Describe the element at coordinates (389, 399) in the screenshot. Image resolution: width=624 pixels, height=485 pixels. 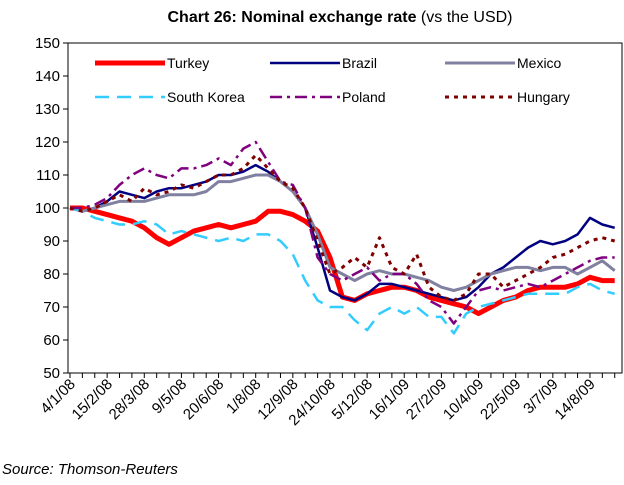
I see `x-tick-label: 16/1/09` at that location.